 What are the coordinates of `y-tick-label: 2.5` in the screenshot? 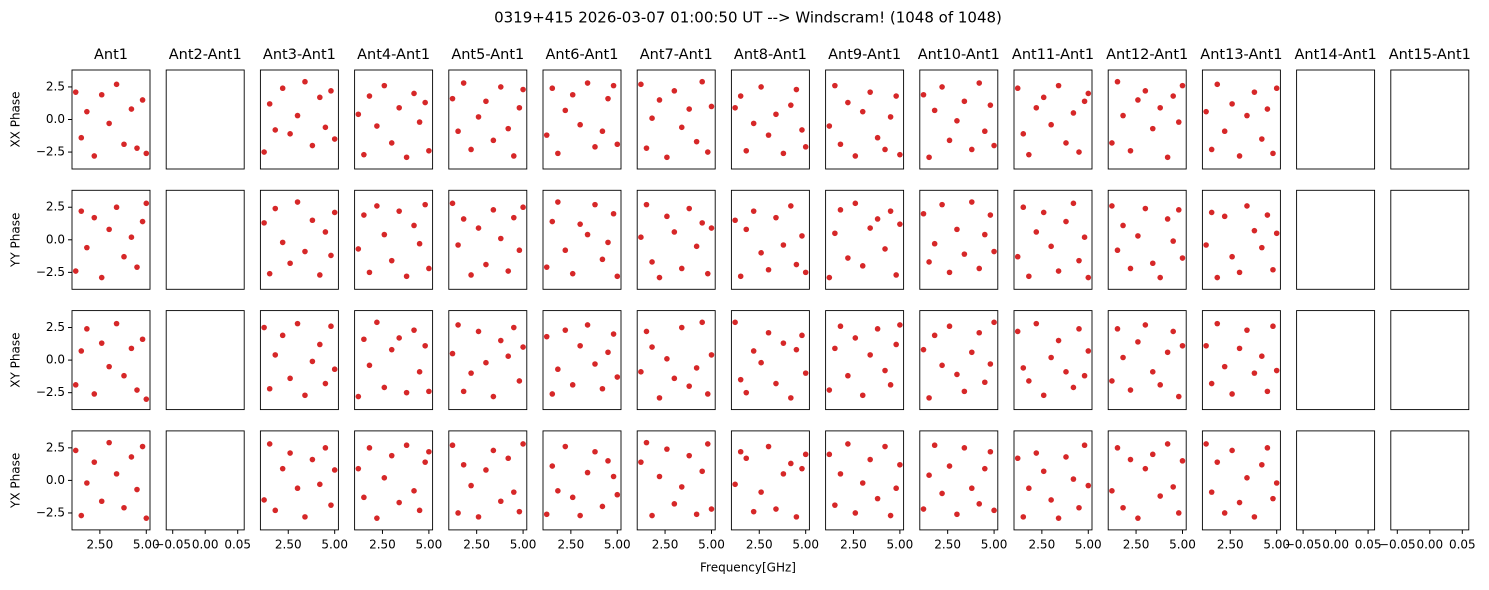 It's located at (55, 327).